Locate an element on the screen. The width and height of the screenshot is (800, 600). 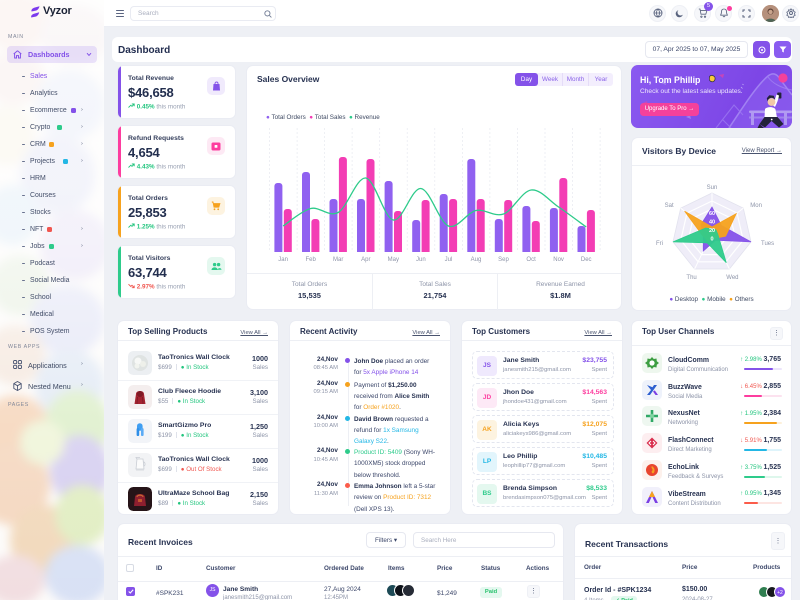
svg-text: Aug is located at coordinates (476, 260).